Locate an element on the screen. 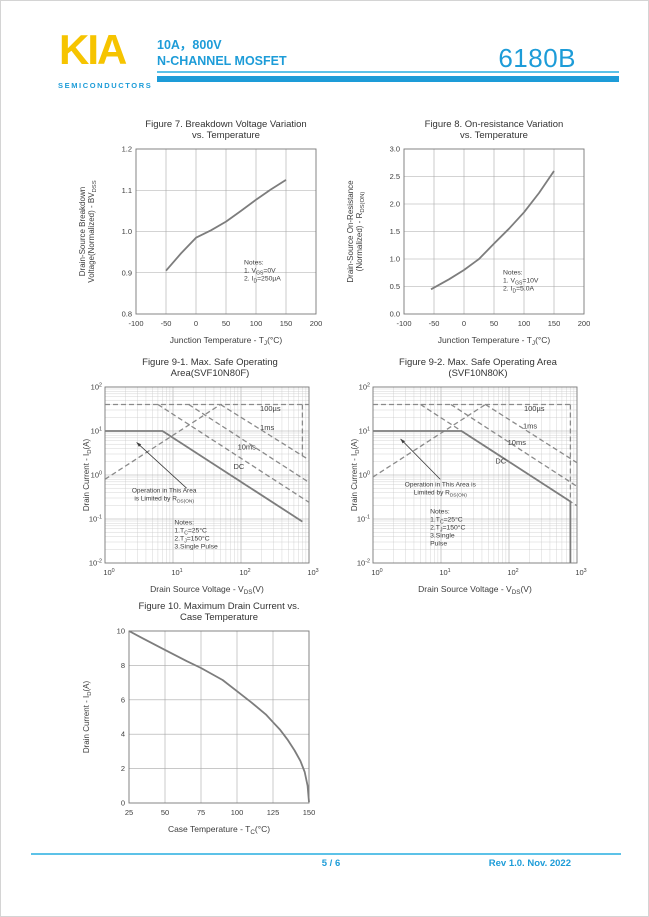 This screenshot has width=649, height=917. svg-text: 1ms is located at coordinates (267, 427).